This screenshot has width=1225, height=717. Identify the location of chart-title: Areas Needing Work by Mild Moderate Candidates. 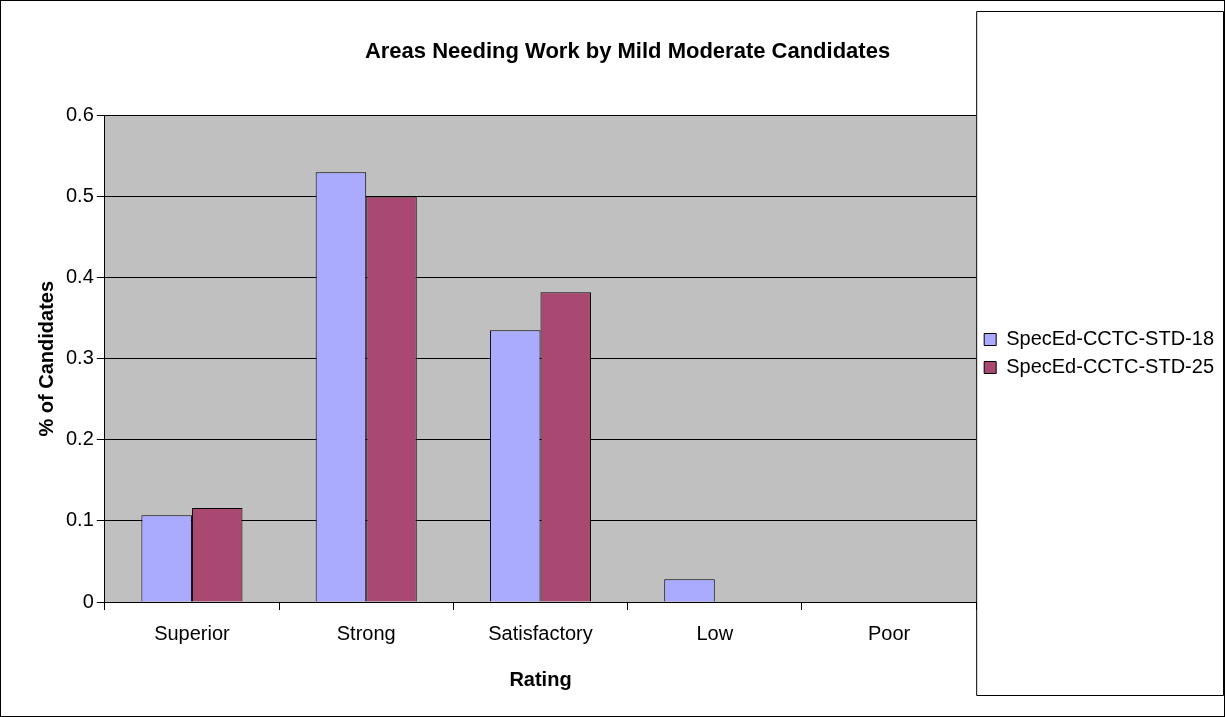
(627, 51).